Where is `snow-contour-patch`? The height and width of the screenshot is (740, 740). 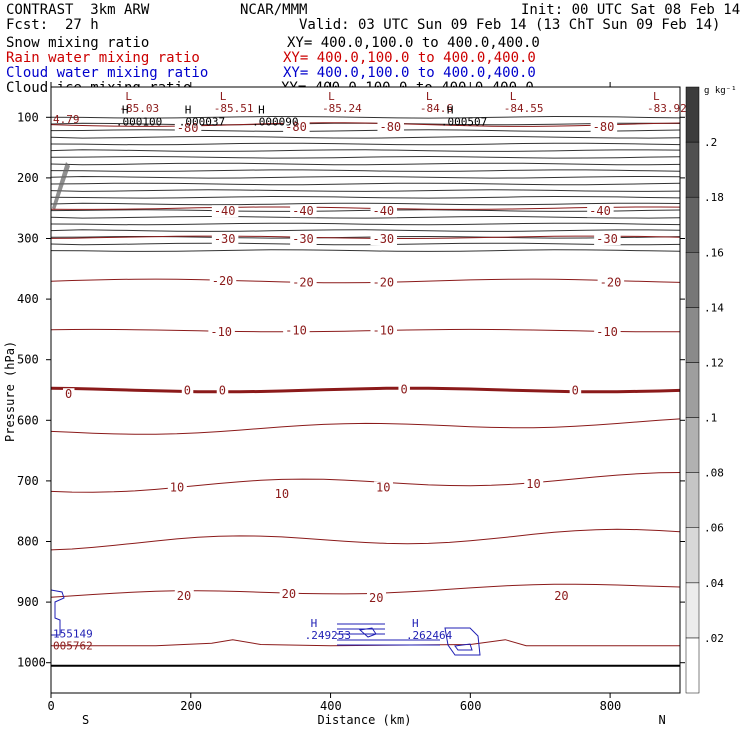 snow-contour-patch is located at coordinates (61, 186).